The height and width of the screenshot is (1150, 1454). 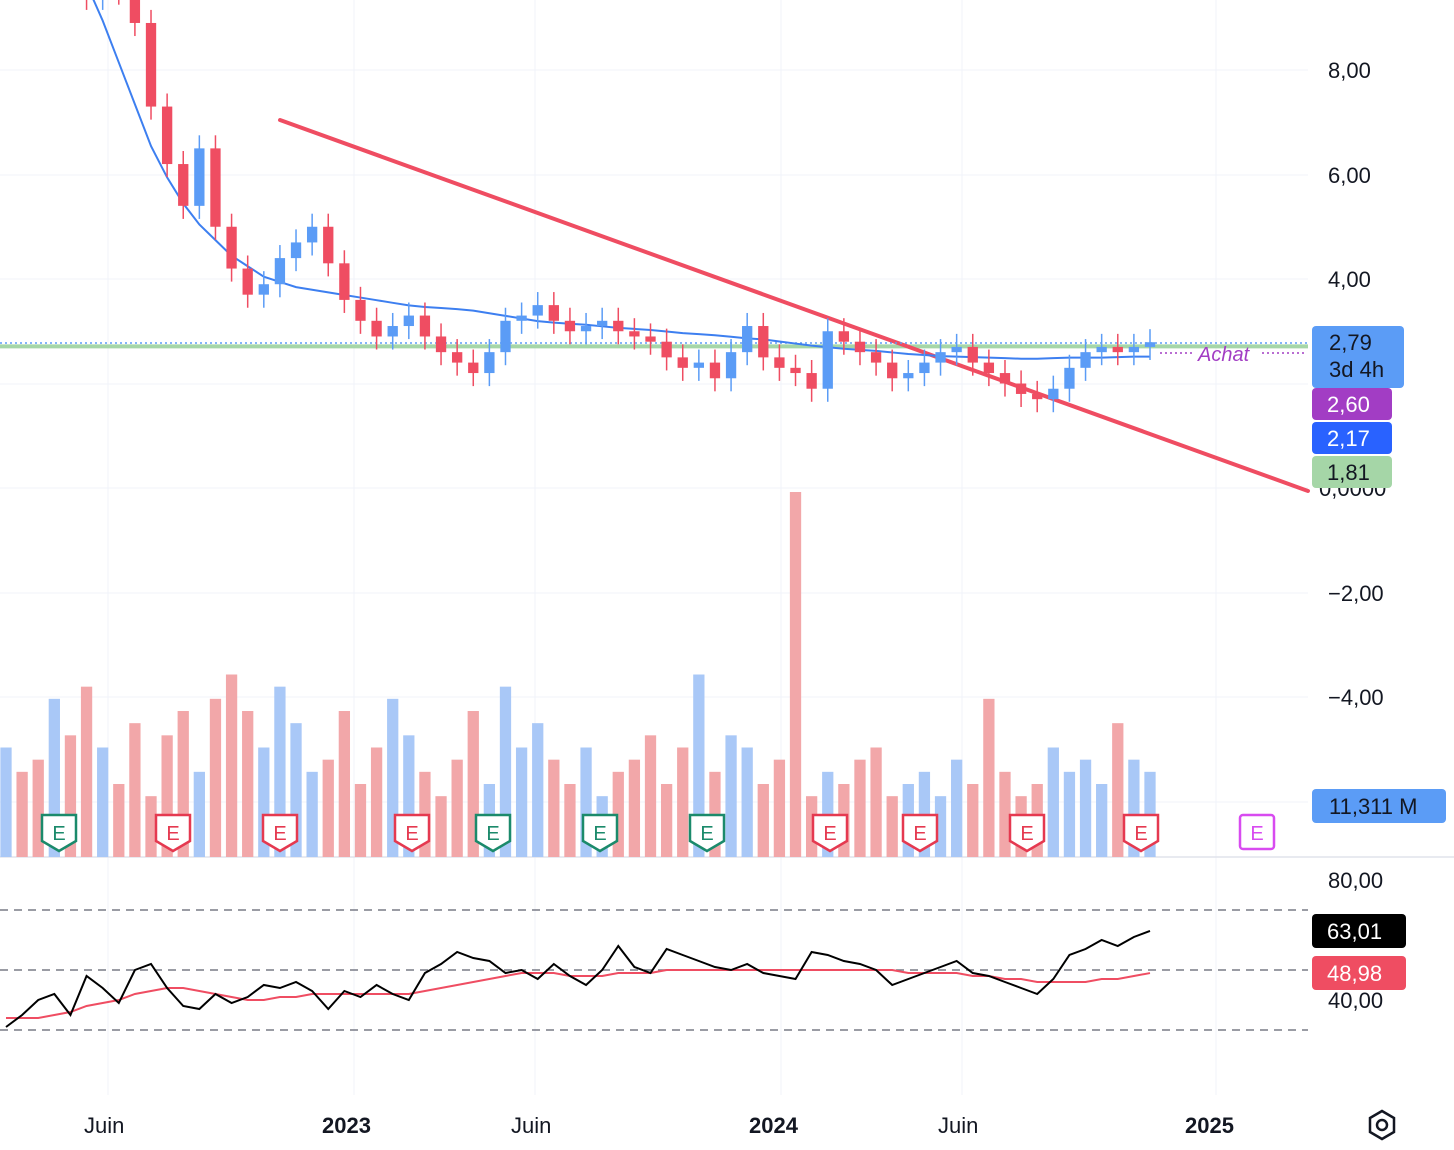 I want to click on rsi-axis: 80,00 40,00, so click(x=1355, y=940).